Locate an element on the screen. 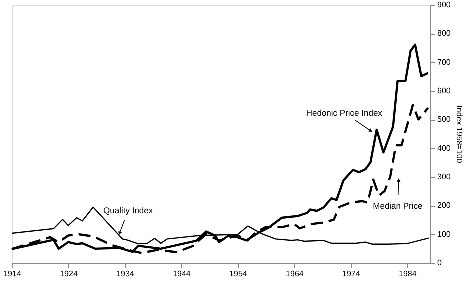 The width and height of the screenshot is (474, 282). y-tick-label: 900 is located at coordinates (445, 5).